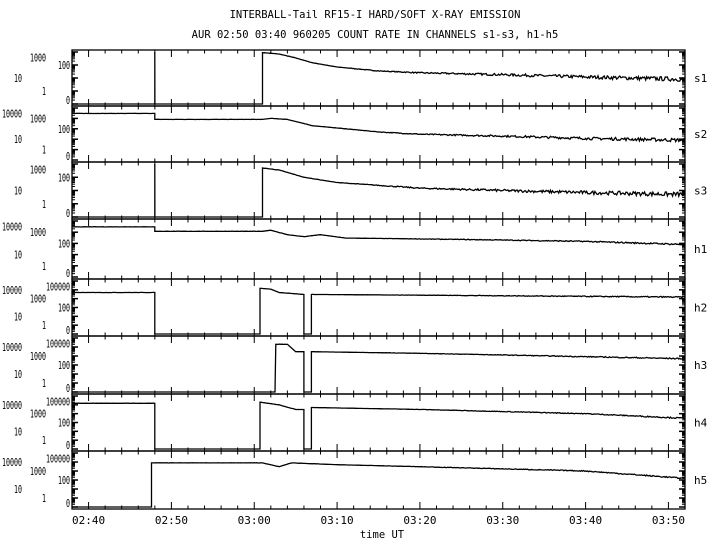  What do you see at coordinates (700, 365) in the screenshot?
I see `panel-label: h3` at bounding box center [700, 365].